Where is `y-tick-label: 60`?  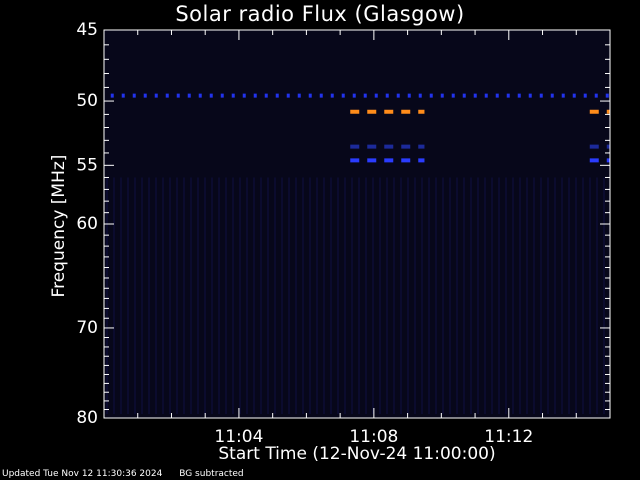
y-tick-label: 60 is located at coordinates (87, 224).